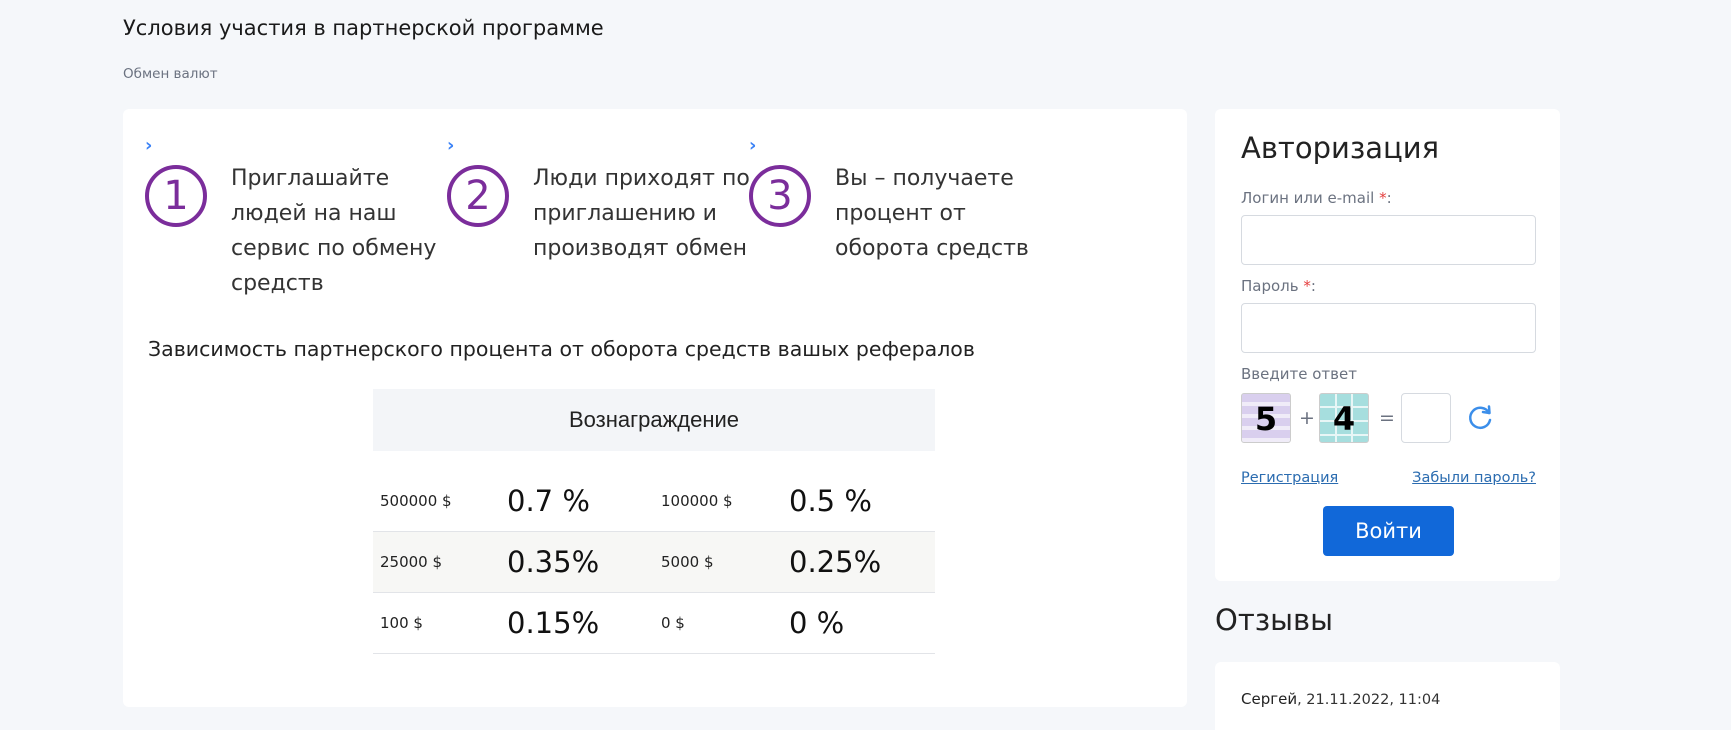 Image resolution: width=1731 pixels, height=730 pixels. I want to click on step-number: 2, so click(478, 196).